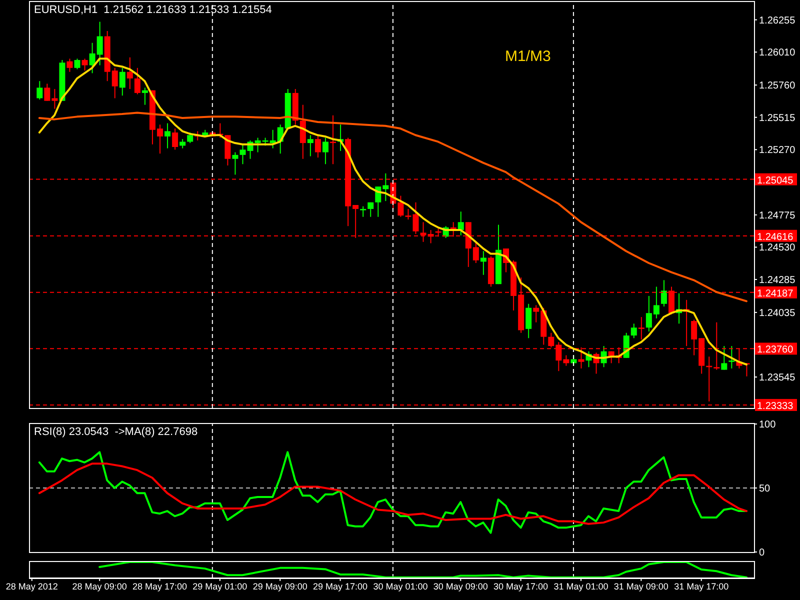 The height and width of the screenshot is (600, 800). I want to click on ref-line-label: 1.23760, so click(775, 350).